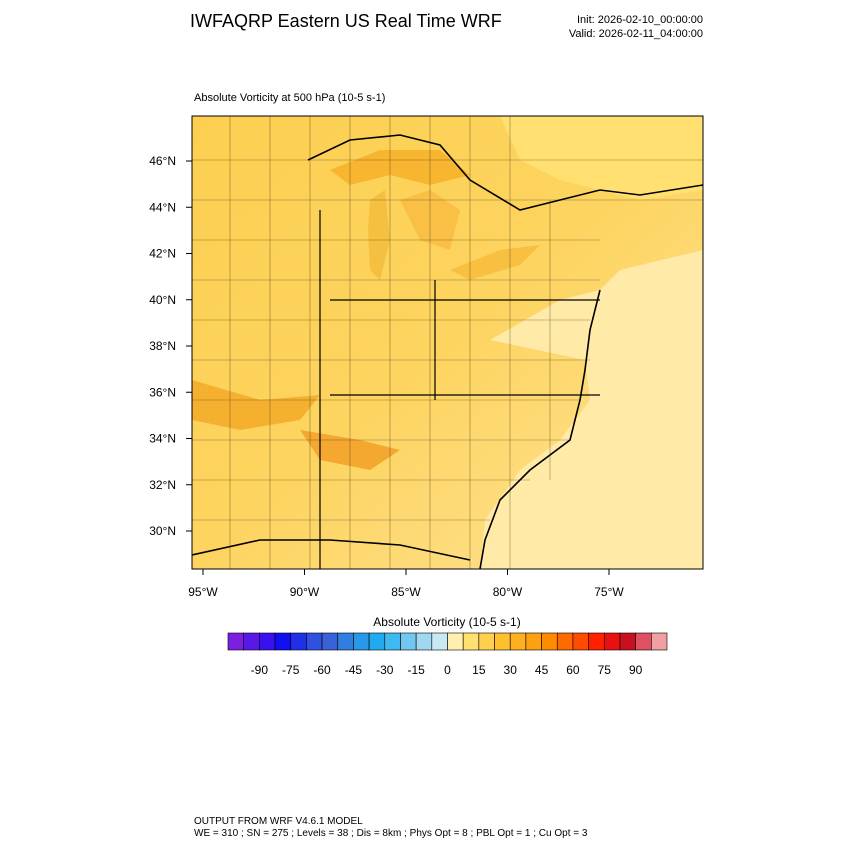 Image resolution: width=850 pixels, height=850 pixels. I want to click on colorbar-tick-label: -90, so click(260, 670).